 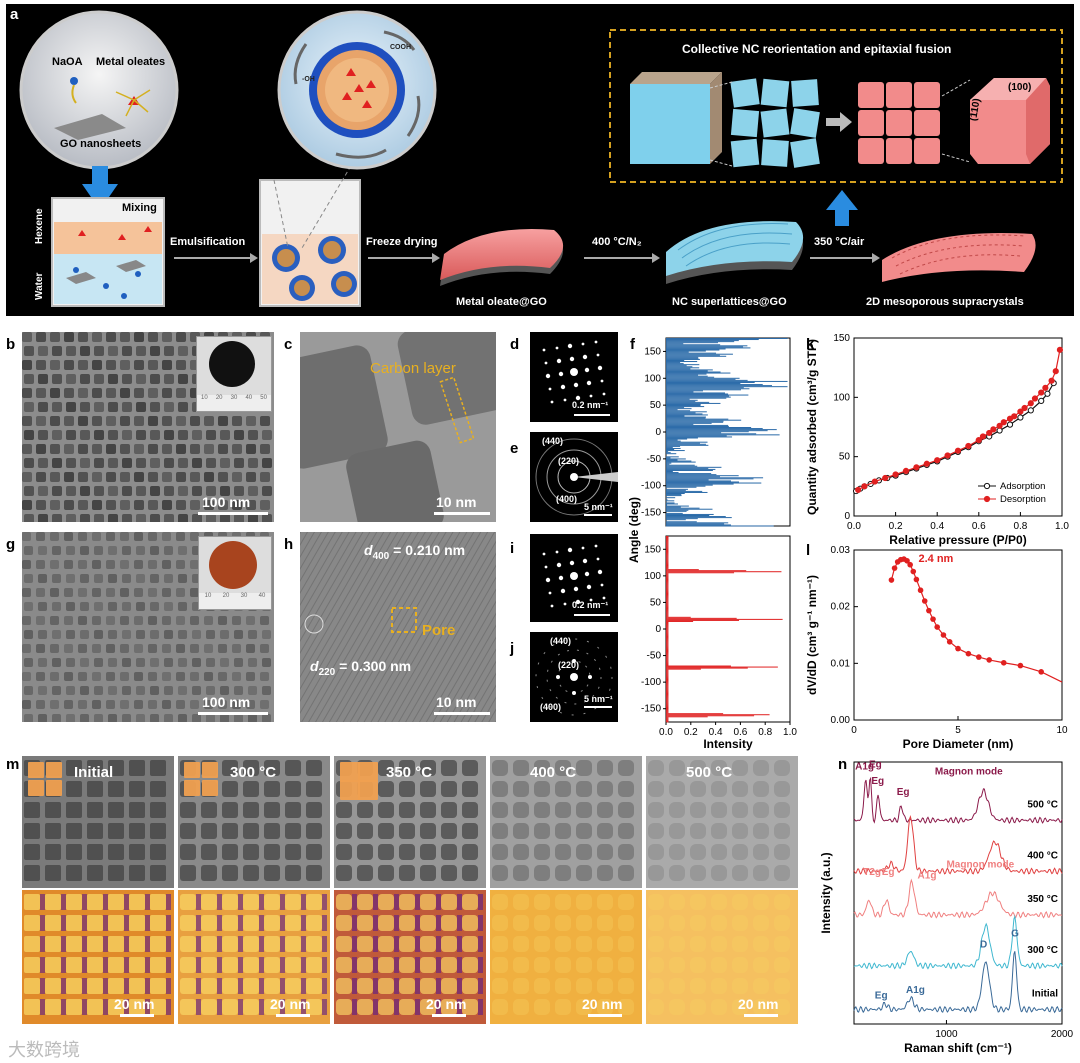 I want to click on saed-spots-d, so click(x=574, y=372).